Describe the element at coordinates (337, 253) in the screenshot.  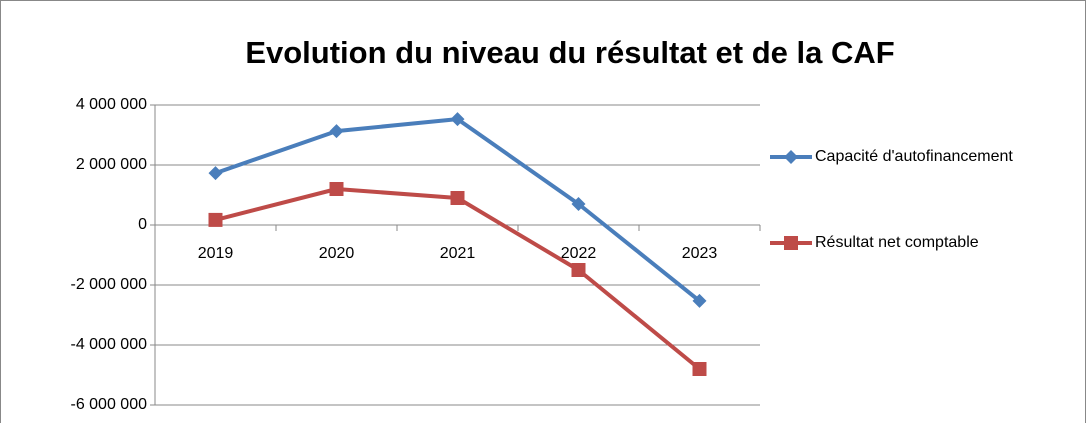
I see `x-tick-label: 2020` at that location.